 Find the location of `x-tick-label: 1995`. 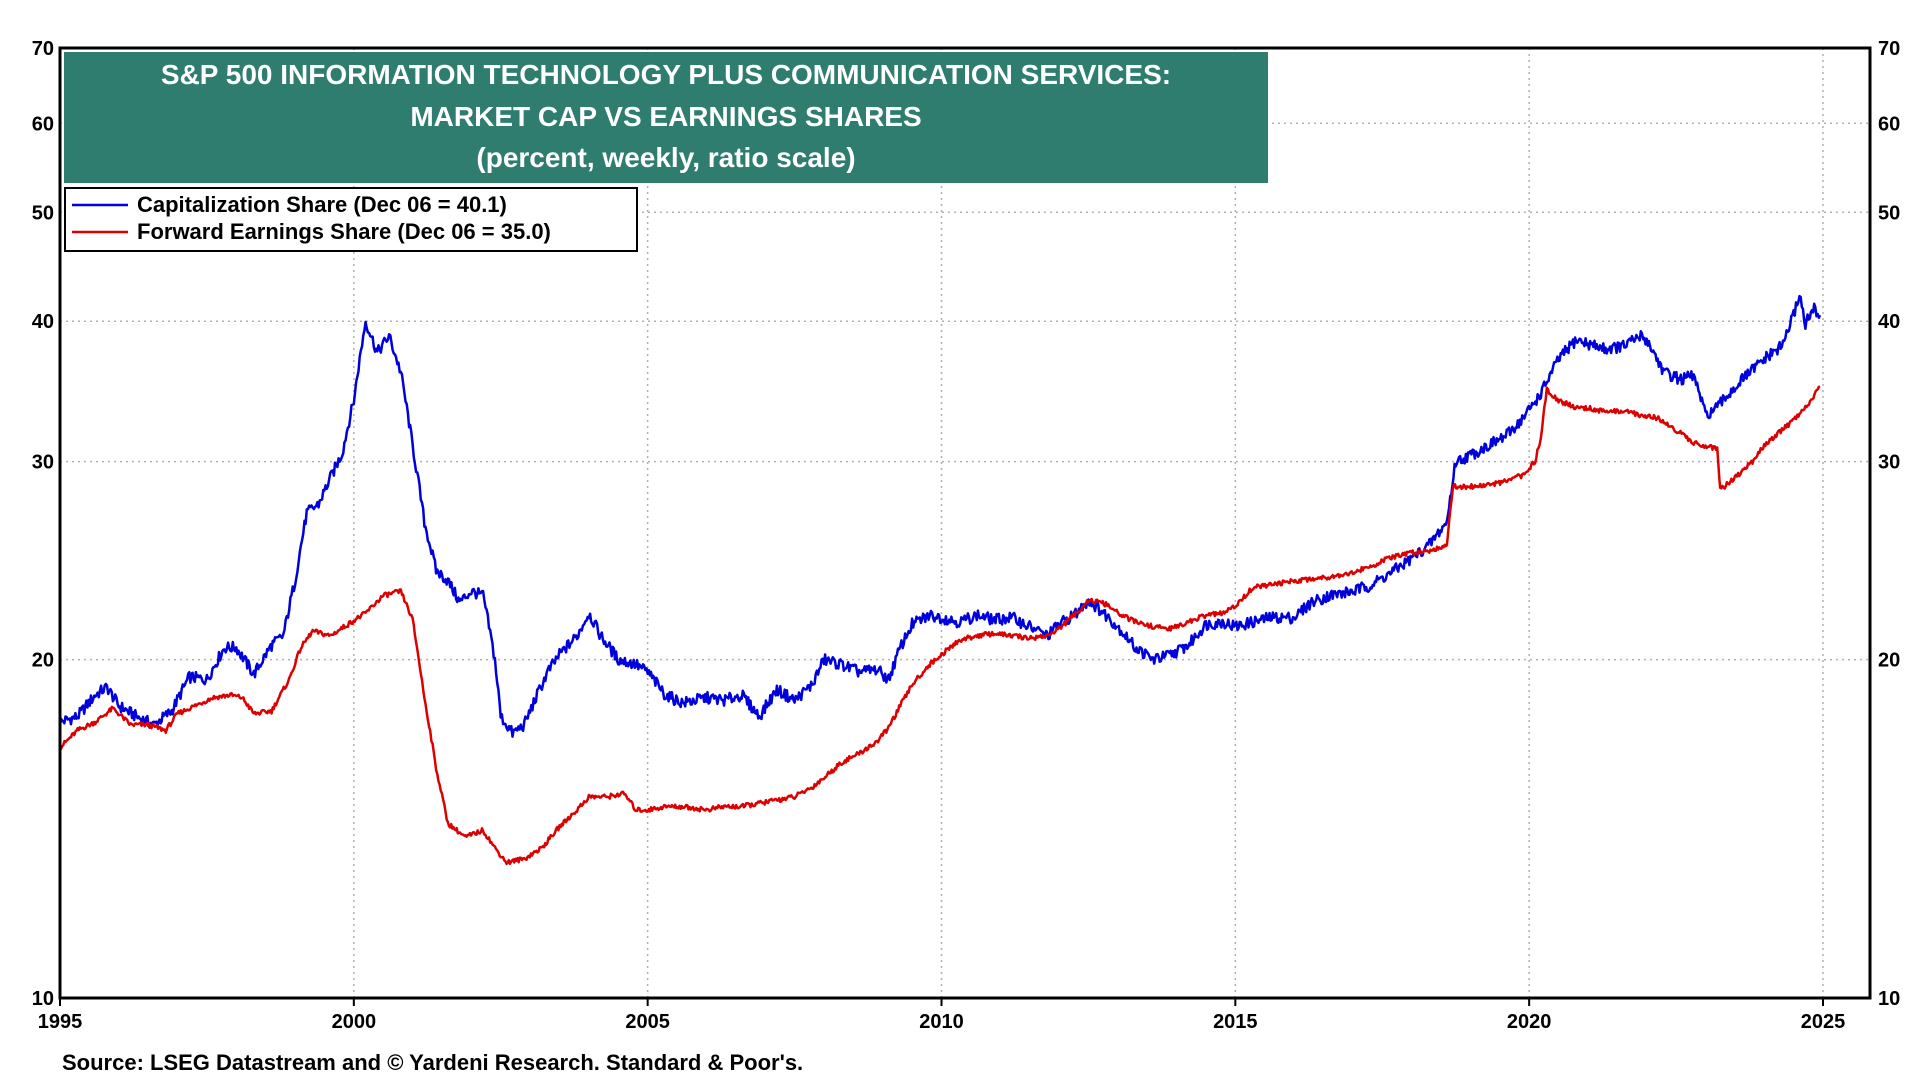

x-tick-label: 1995 is located at coordinates (60, 1022).